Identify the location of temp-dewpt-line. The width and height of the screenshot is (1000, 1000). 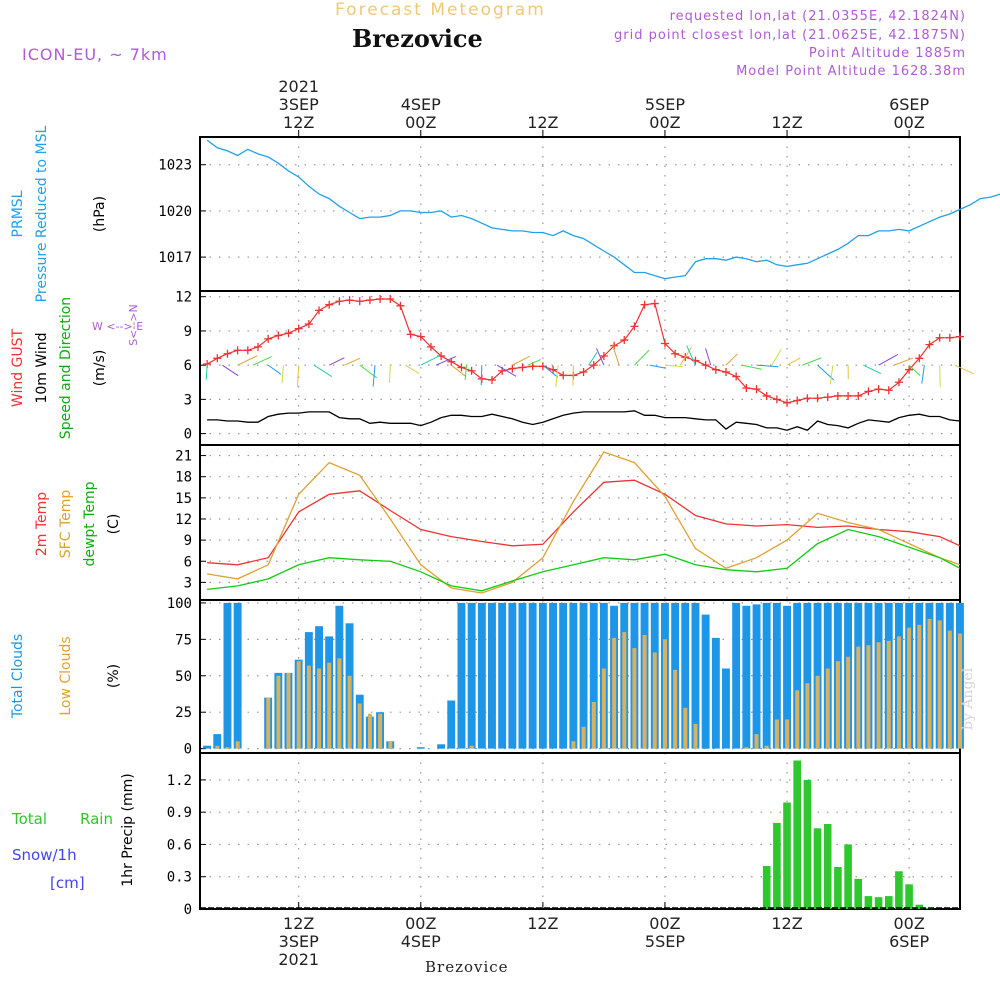
(584, 560).